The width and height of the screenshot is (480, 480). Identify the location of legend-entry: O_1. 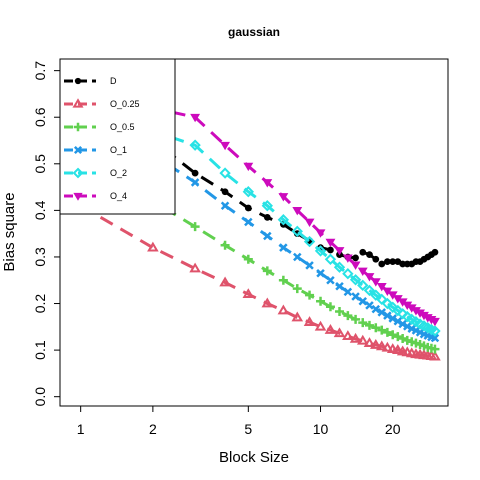
(95, 150).